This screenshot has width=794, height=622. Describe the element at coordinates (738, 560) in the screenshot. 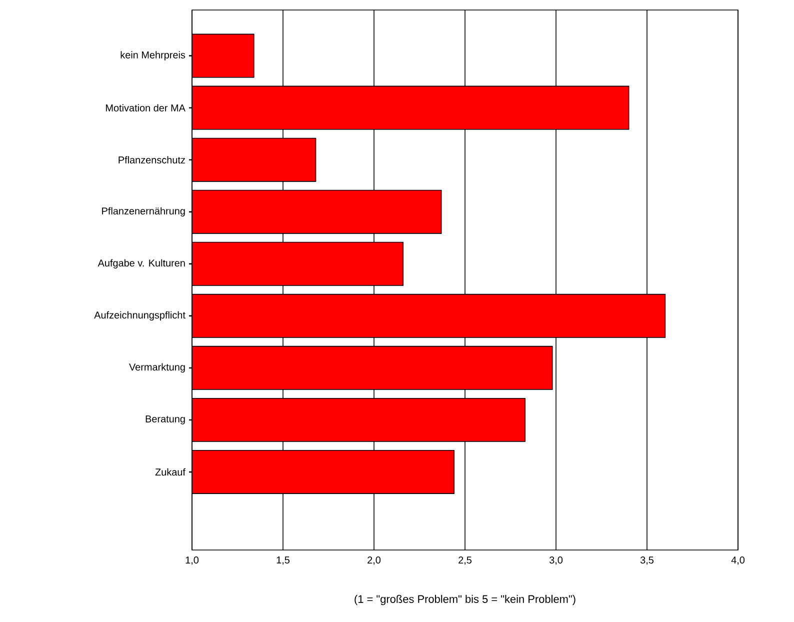

I see `x-tick-label: 4,0` at that location.